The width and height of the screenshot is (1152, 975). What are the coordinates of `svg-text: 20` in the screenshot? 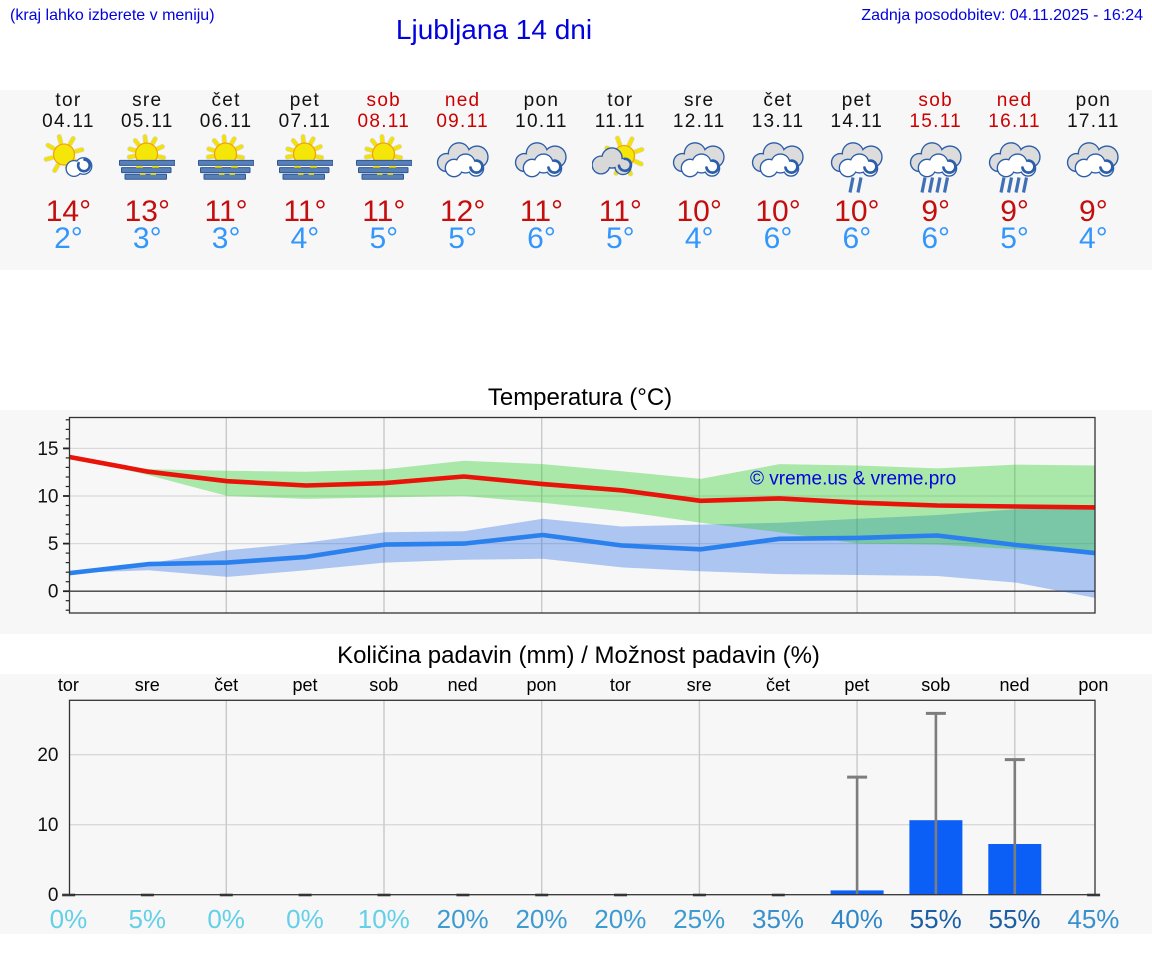 It's located at (47, 755).